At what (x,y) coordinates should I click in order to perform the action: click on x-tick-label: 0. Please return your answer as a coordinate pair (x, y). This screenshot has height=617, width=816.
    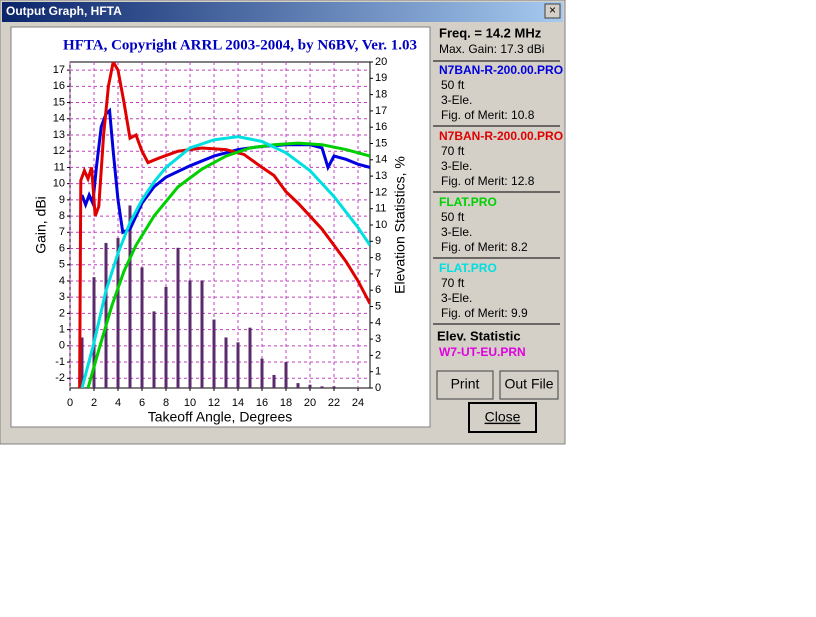
    Looking at the image, I should click on (70, 403).